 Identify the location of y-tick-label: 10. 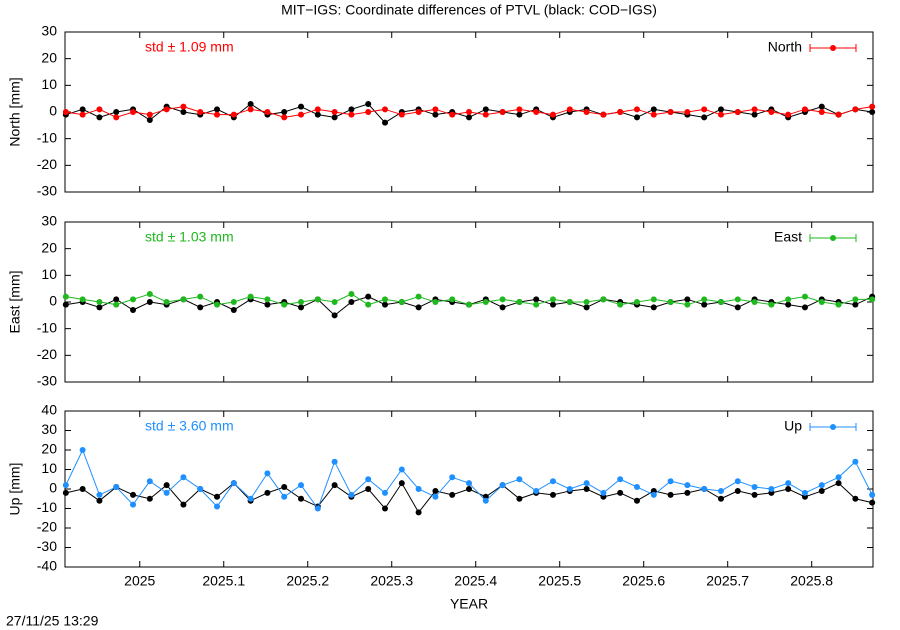
(49, 468).